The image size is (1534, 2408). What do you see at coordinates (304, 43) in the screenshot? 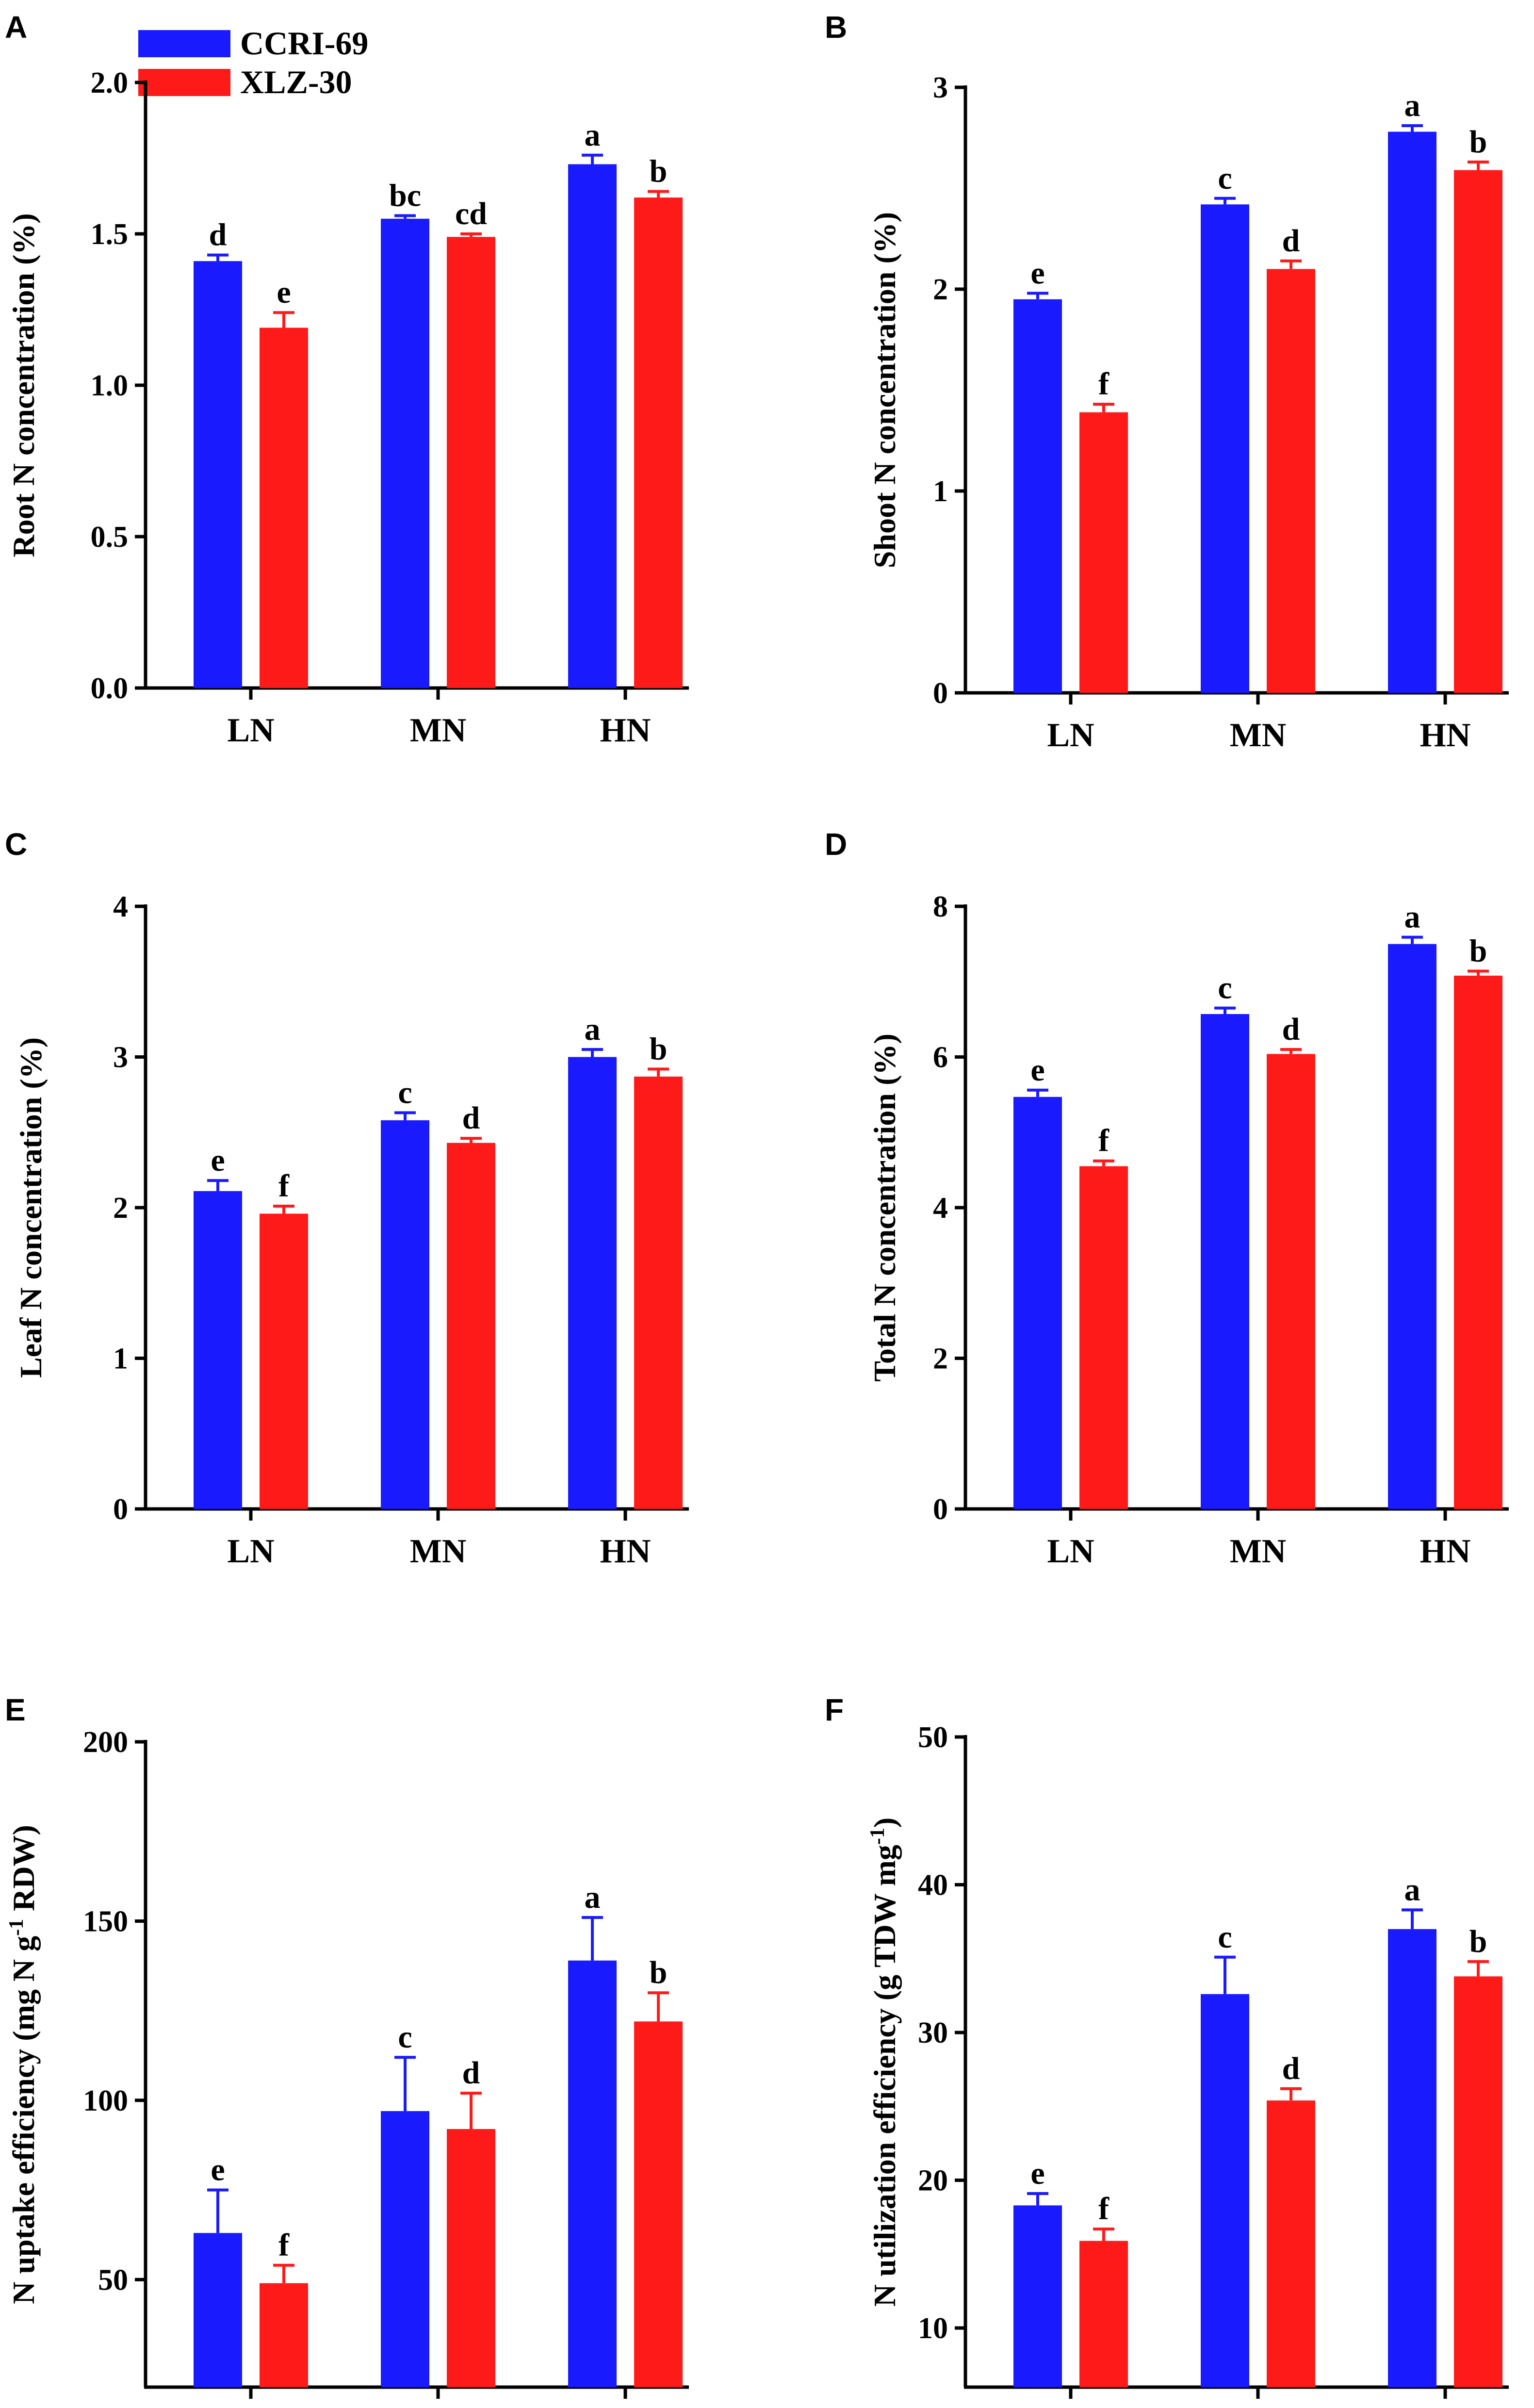
I see `legend-label-ccri-69: CCRI-69` at bounding box center [304, 43].